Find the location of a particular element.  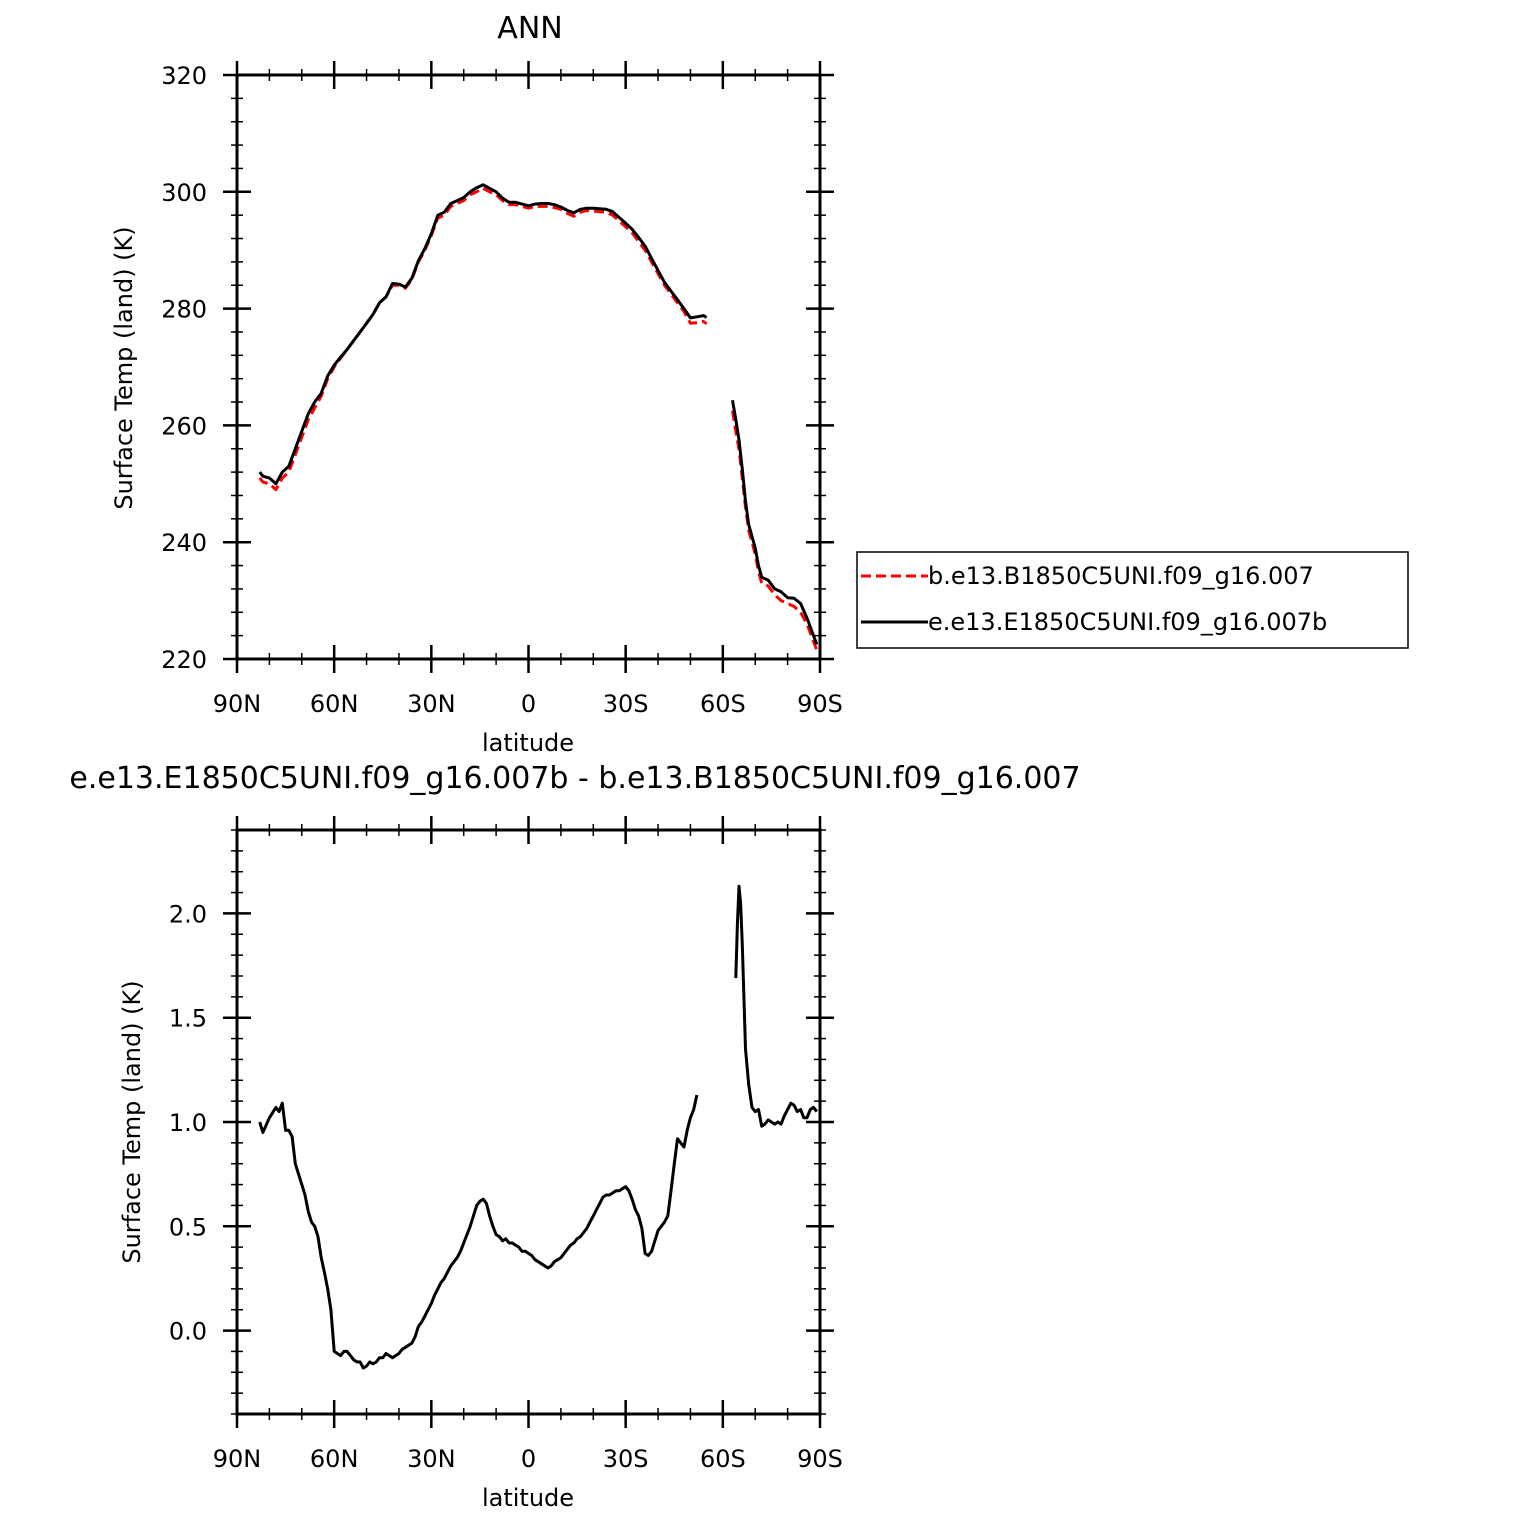

y-tick-label: 260 is located at coordinates (184, 426).